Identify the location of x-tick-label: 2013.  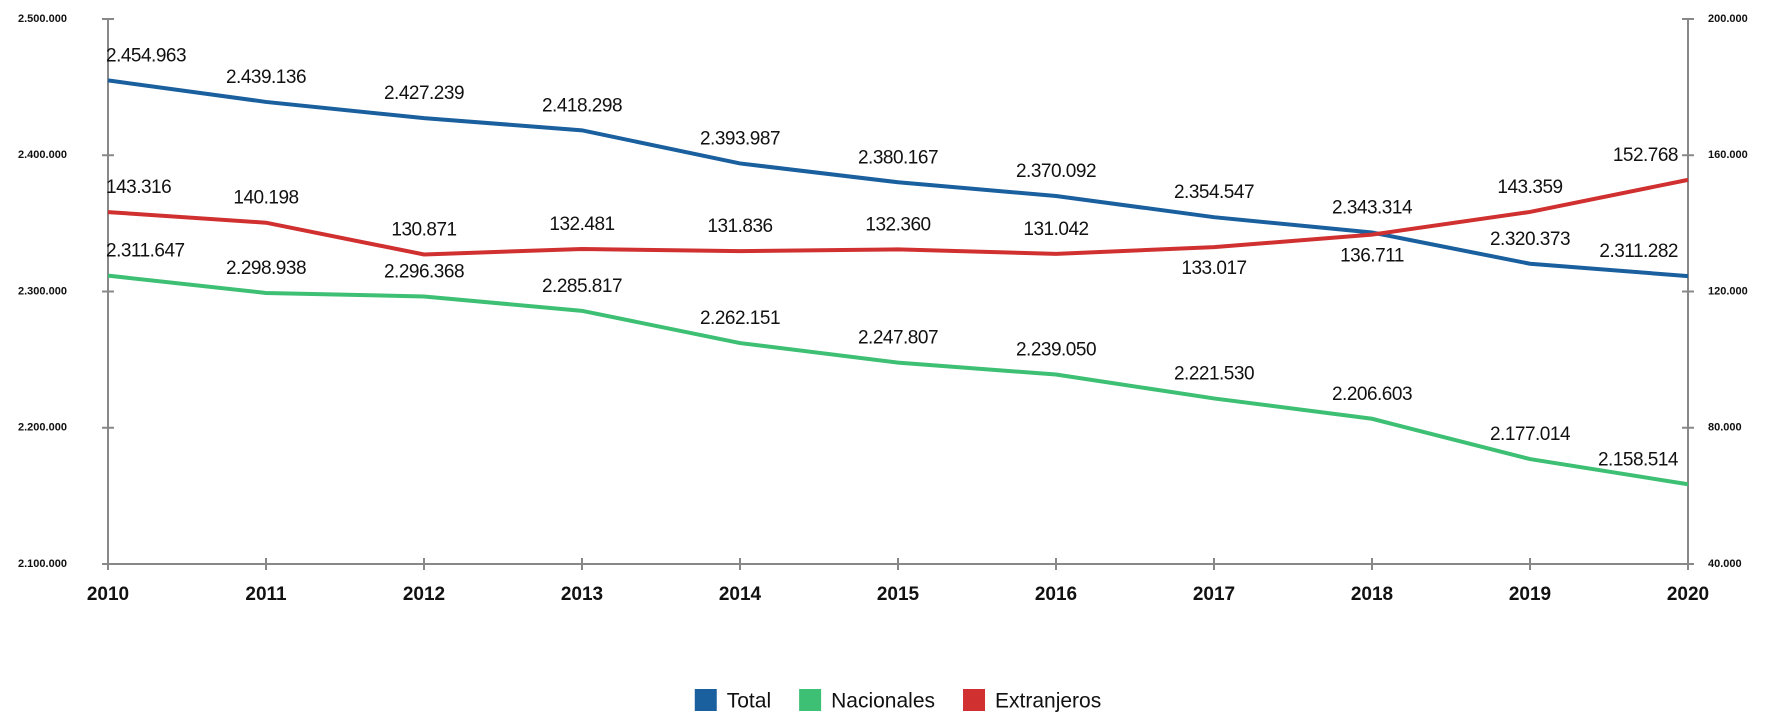
(582, 594).